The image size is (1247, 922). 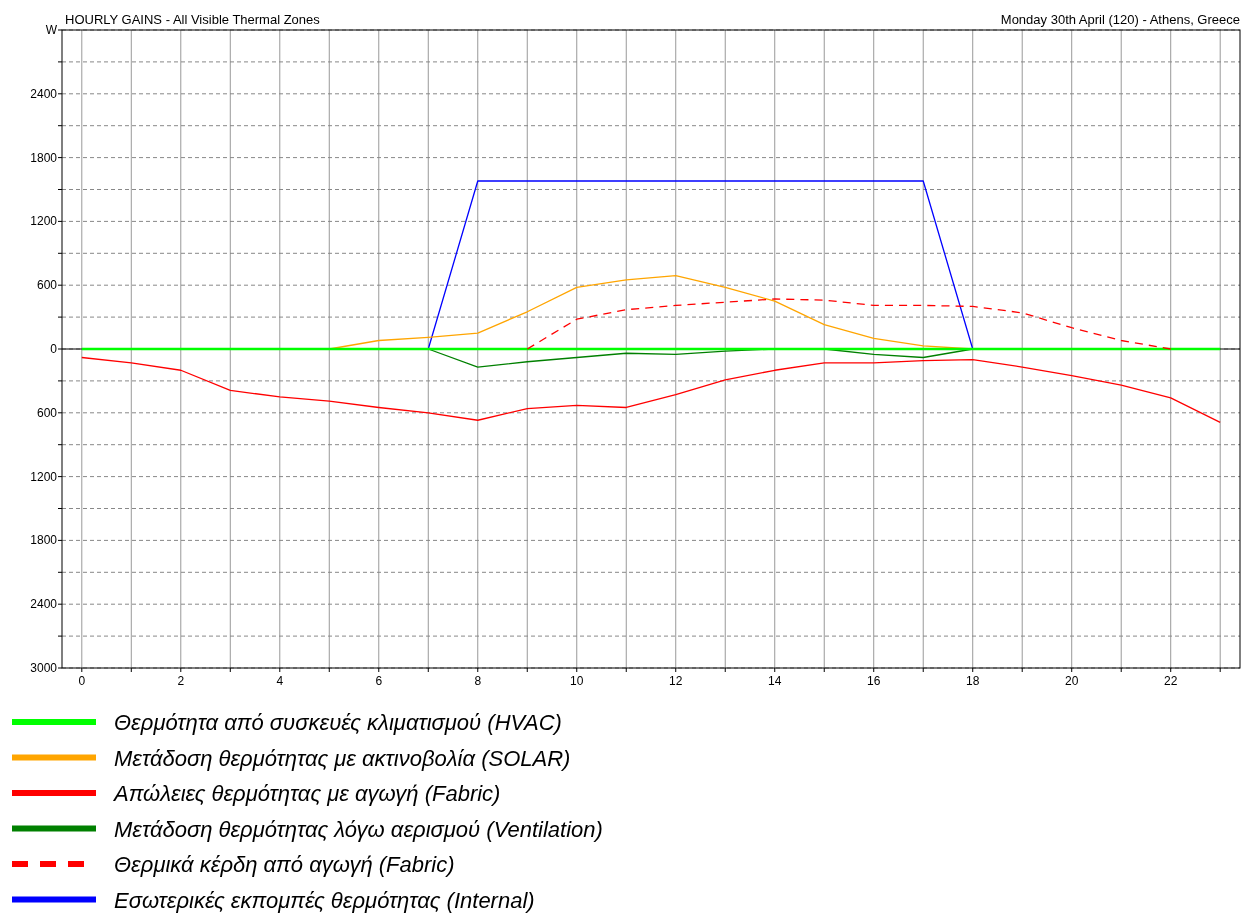 What do you see at coordinates (54, 349) in the screenshot?
I see `y-tick-label: 0` at bounding box center [54, 349].